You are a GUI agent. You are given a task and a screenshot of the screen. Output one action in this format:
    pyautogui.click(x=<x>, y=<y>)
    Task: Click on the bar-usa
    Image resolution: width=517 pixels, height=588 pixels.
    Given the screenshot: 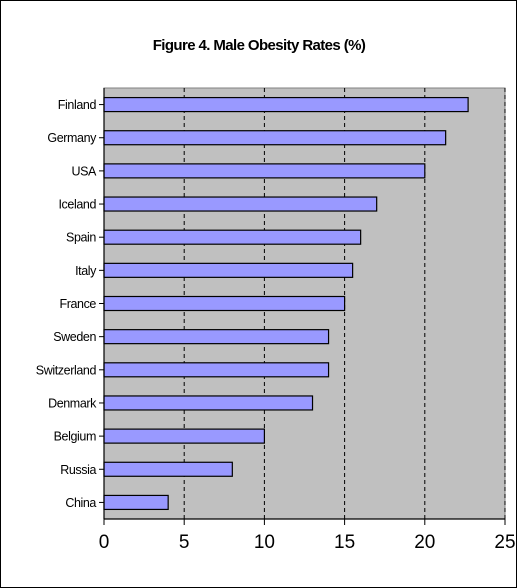 What is the action you would take?
    pyautogui.click(x=264, y=171)
    